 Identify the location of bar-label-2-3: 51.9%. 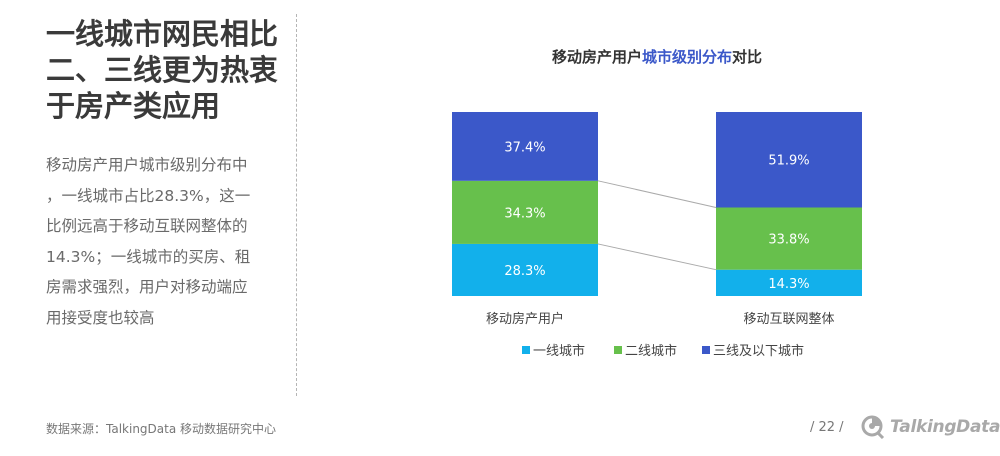
(788, 161).